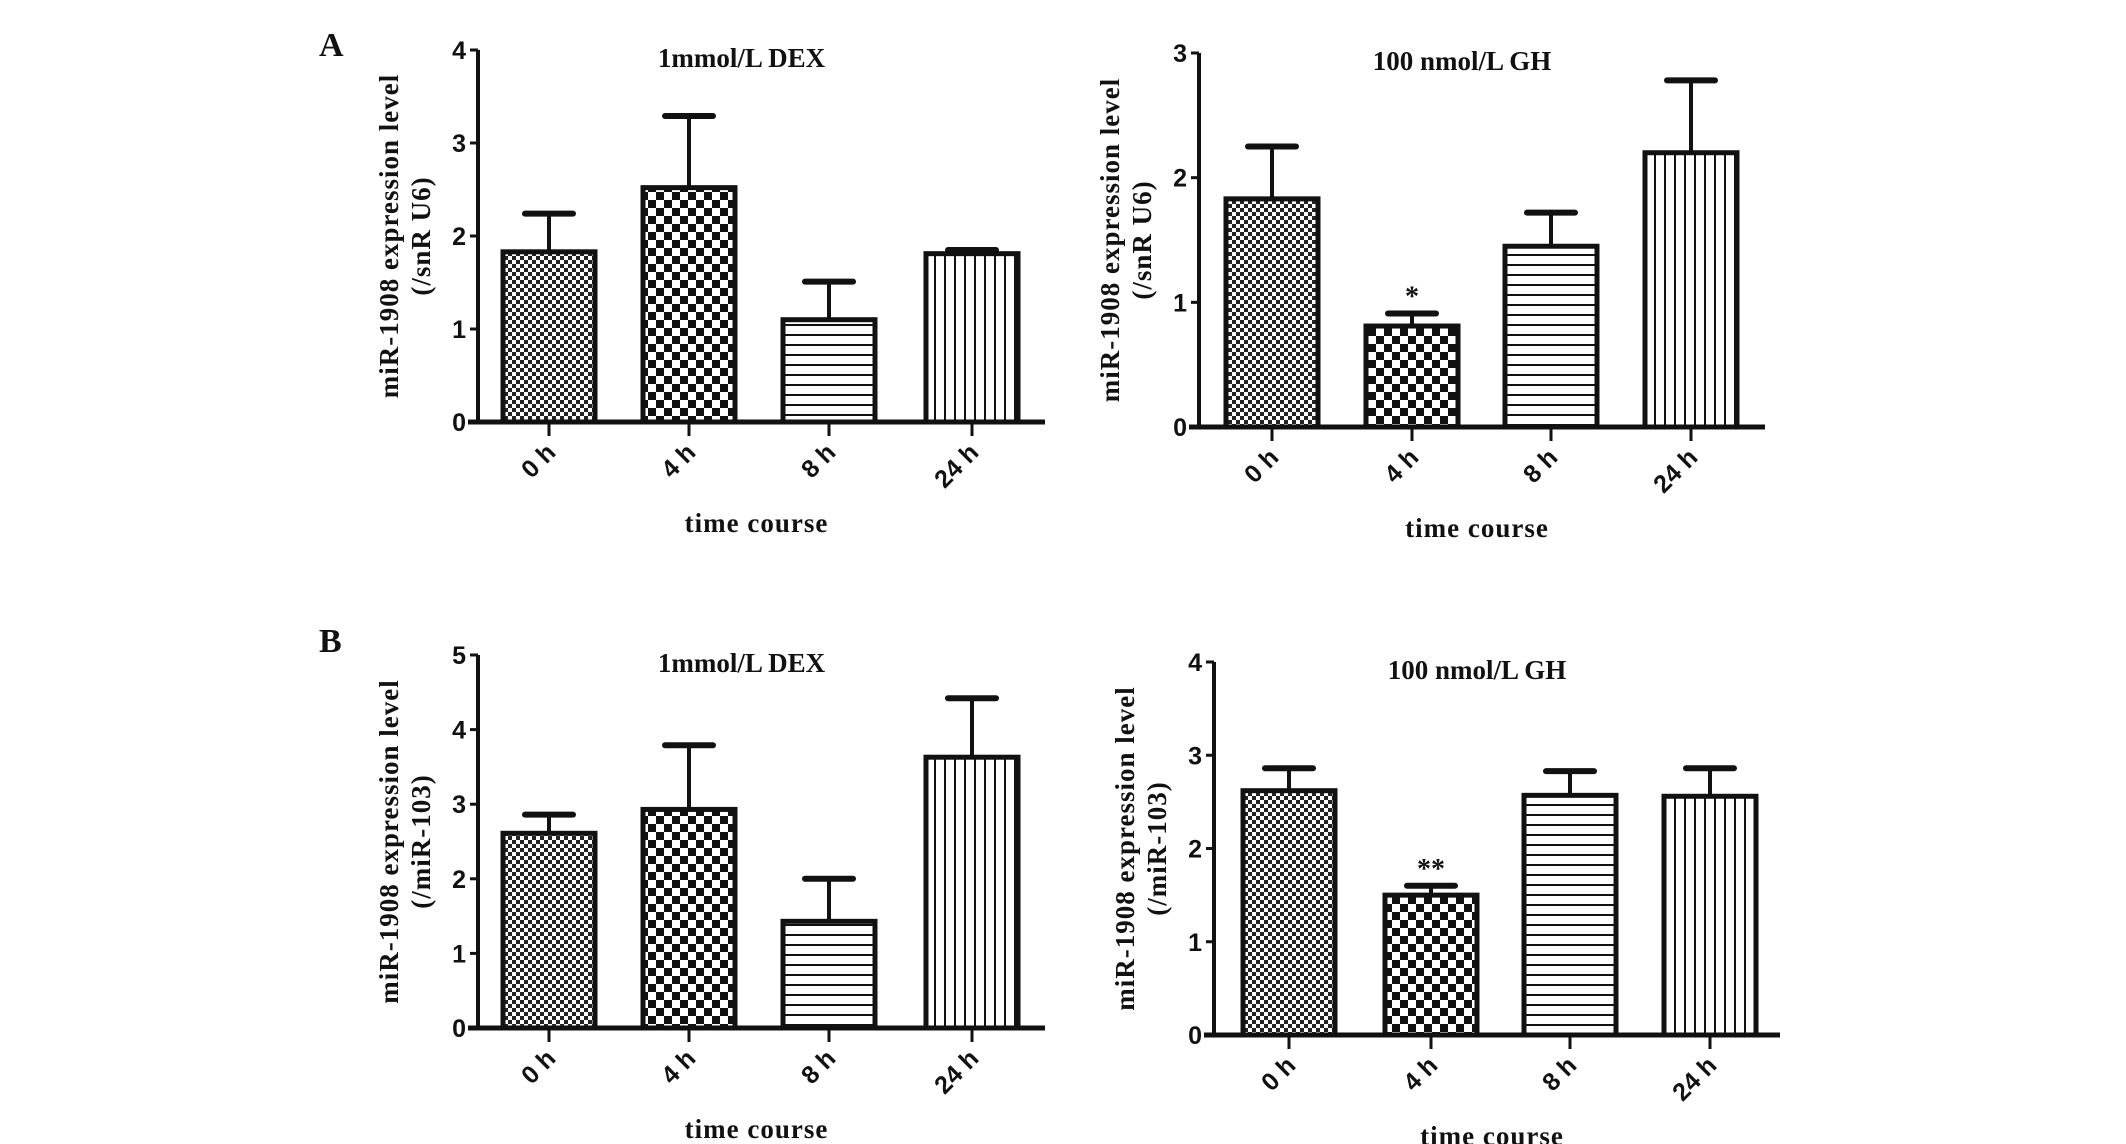  I want to click on panel-label: A, so click(331, 45).